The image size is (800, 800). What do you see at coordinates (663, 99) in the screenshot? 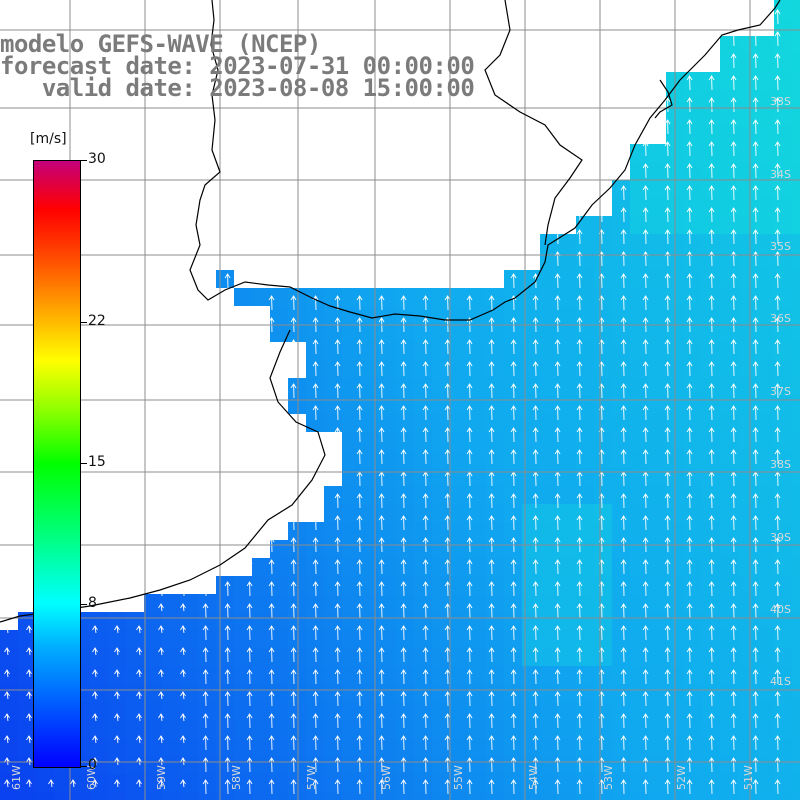
I see `coastline-brazil` at bounding box center [663, 99].